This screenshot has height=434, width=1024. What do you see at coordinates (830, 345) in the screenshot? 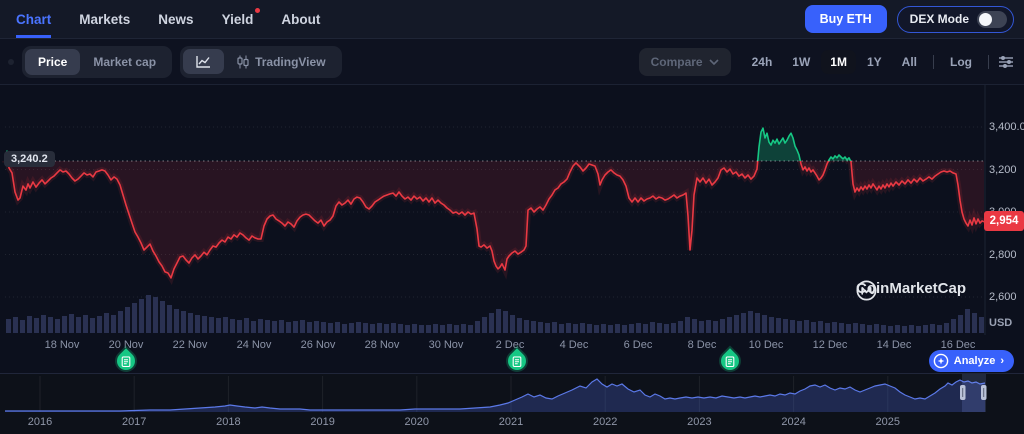
I see `date-tick: 12 Dec` at bounding box center [830, 345].